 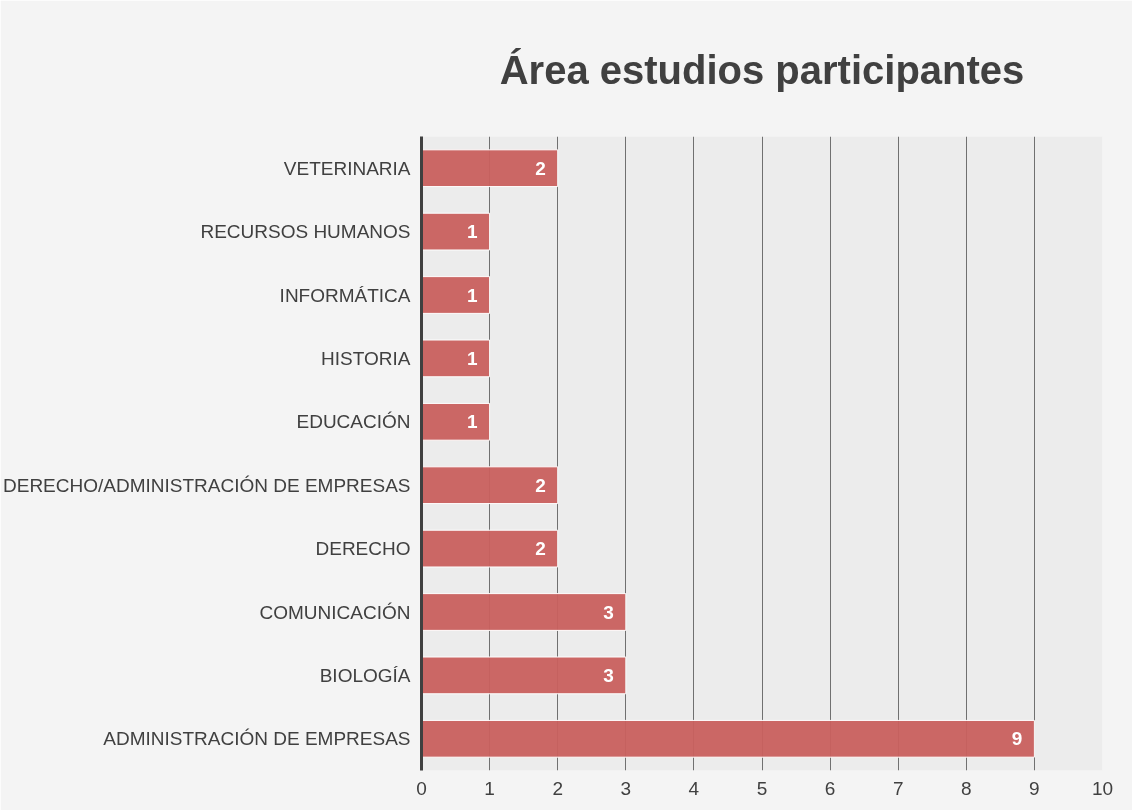 What do you see at coordinates (489, 788) in the screenshot?
I see `x-tick-label: 1` at bounding box center [489, 788].